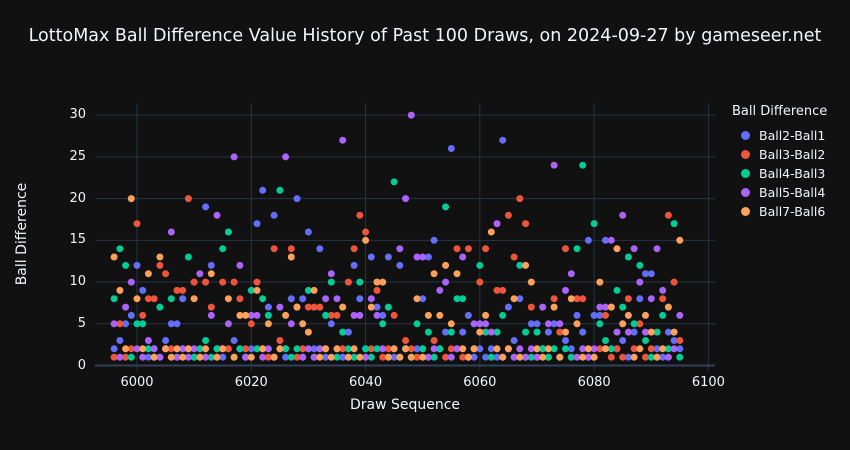 The width and height of the screenshot is (850, 450). Describe the element at coordinates (779, 135) in the screenshot. I see `legend-item-Ball2-Ball1: Ball2-Ball1` at that location.